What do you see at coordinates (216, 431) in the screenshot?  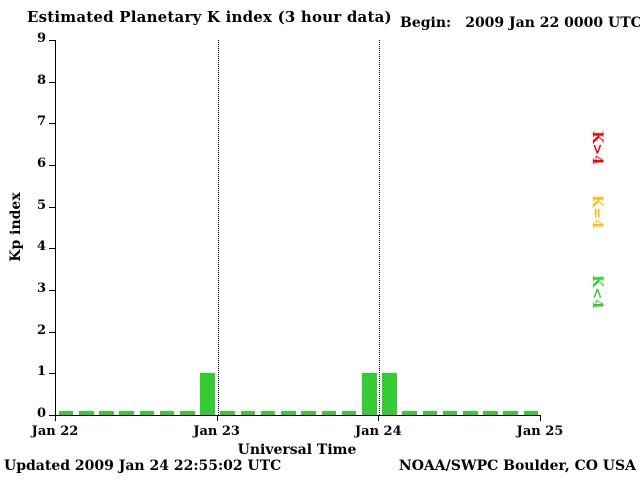 I see `x-tick-label: Jan 23` at bounding box center [216, 431].